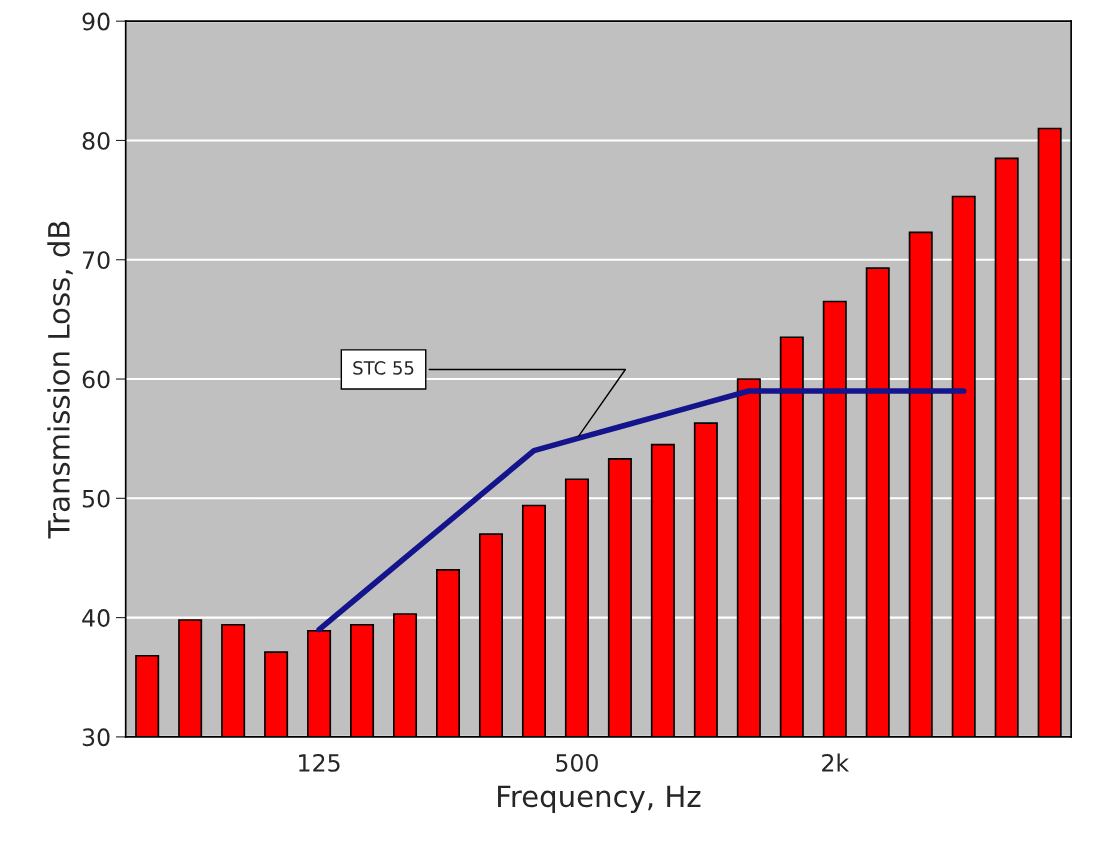 The height and width of the screenshot is (847, 1093). Describe the element at coordinates (96, 737) in the screenshot. I see `y-tick-label: 30` at that location.